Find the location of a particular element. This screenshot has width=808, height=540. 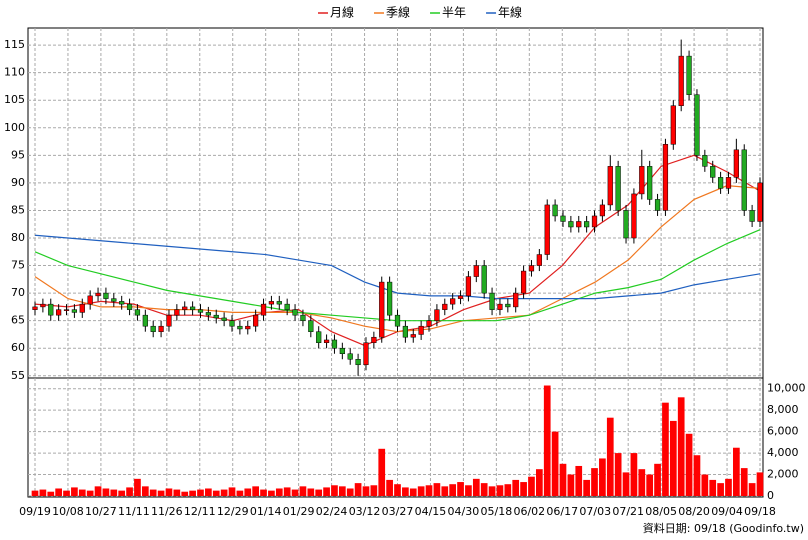

ma-line is located at coordinates (397, 267).